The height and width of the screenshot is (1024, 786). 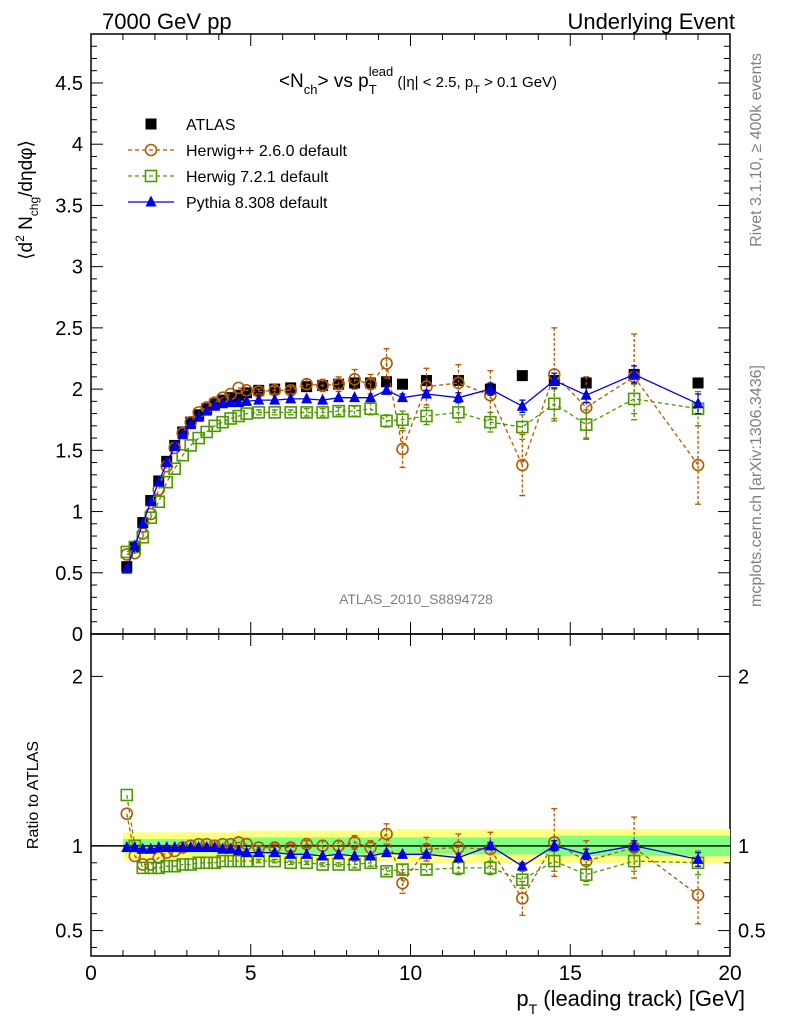 What do you see at coordinates (167, 21) in the screenshot?
I see `header-left: 7000 GeV pp` at bounding box center [167, 21].